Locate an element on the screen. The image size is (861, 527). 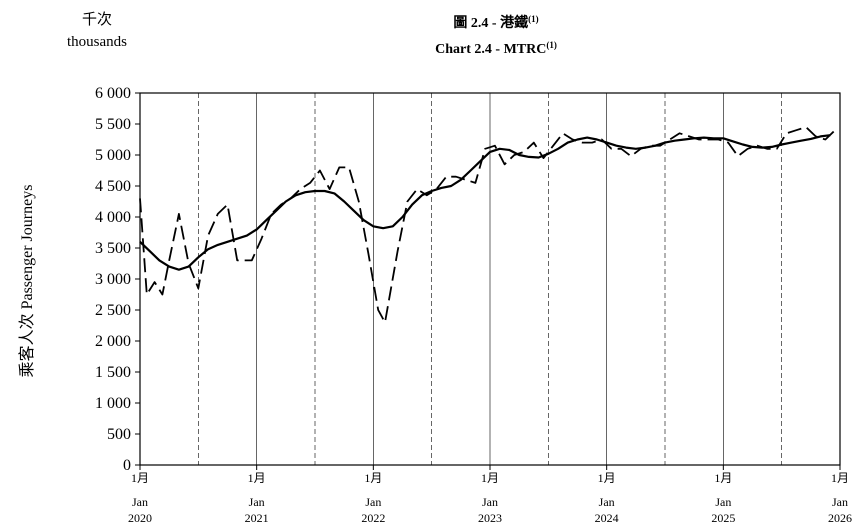
x-tick-label-year: 2024 is located at coordinates (607, 518).